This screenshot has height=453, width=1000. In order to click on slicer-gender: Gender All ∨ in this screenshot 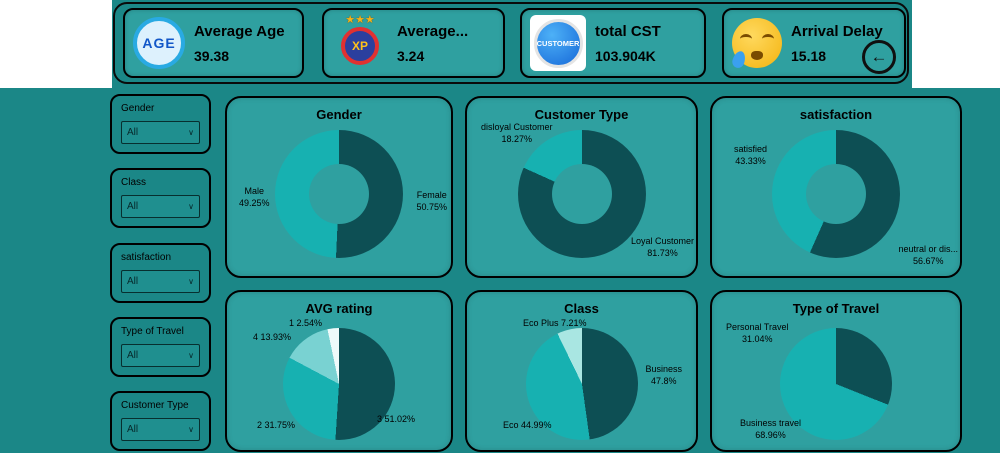, I will do `click(160, 124)`.